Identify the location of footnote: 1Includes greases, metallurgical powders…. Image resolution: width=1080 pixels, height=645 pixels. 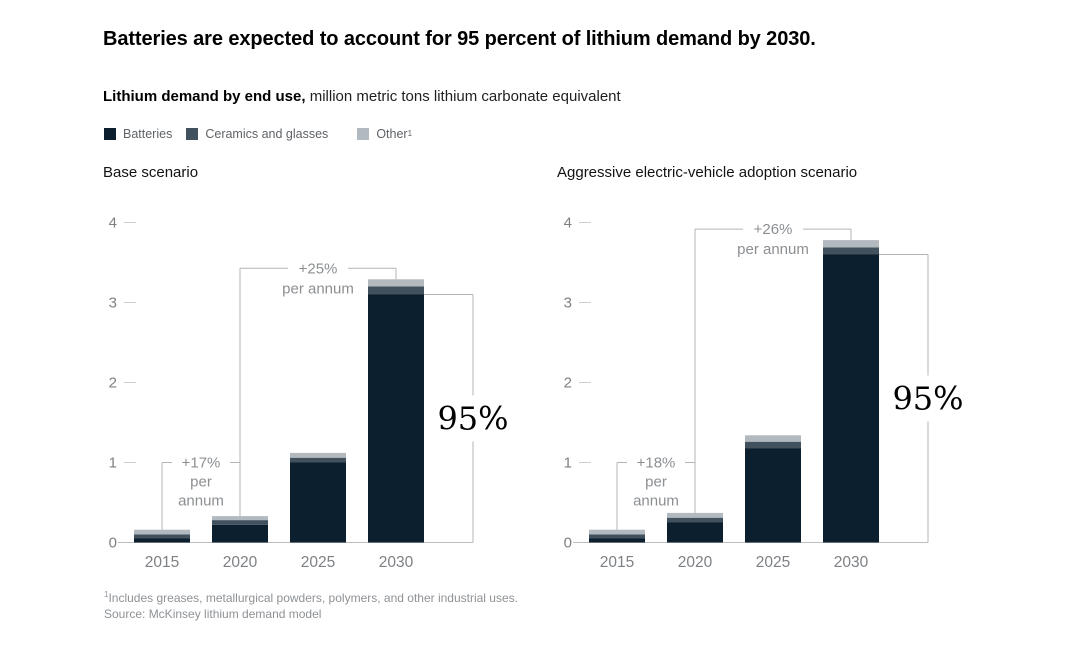
(311, 606).